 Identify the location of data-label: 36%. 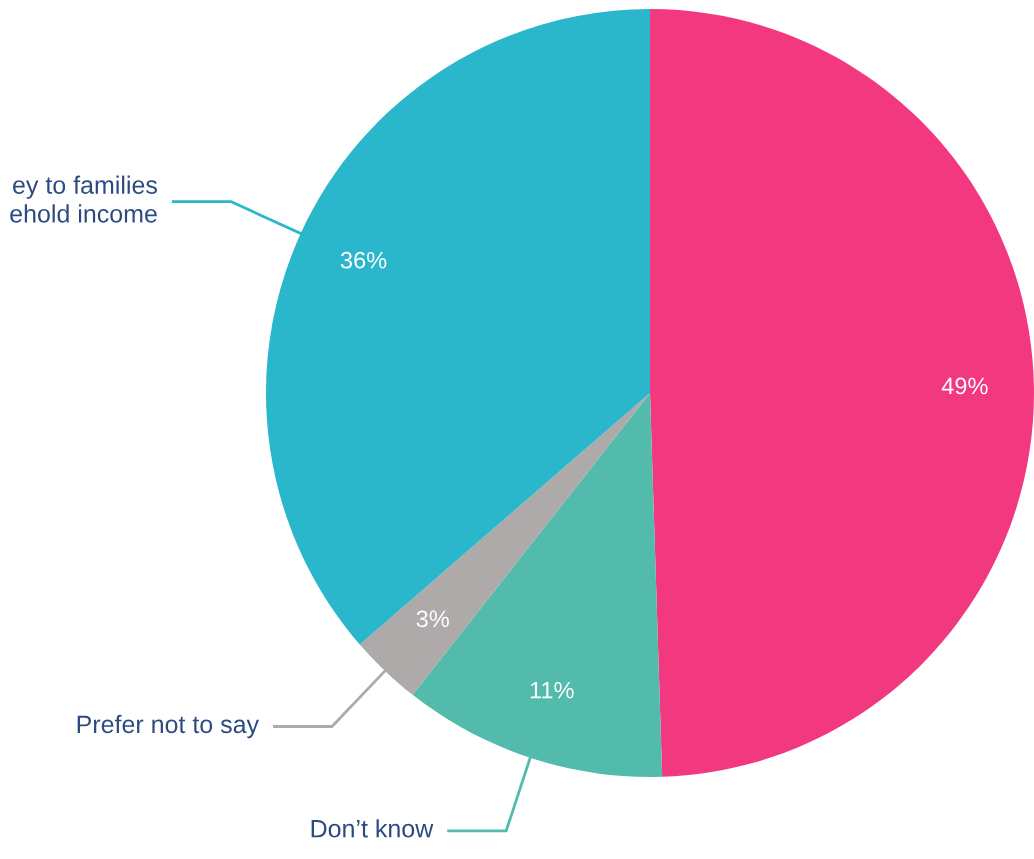
(363, 260).